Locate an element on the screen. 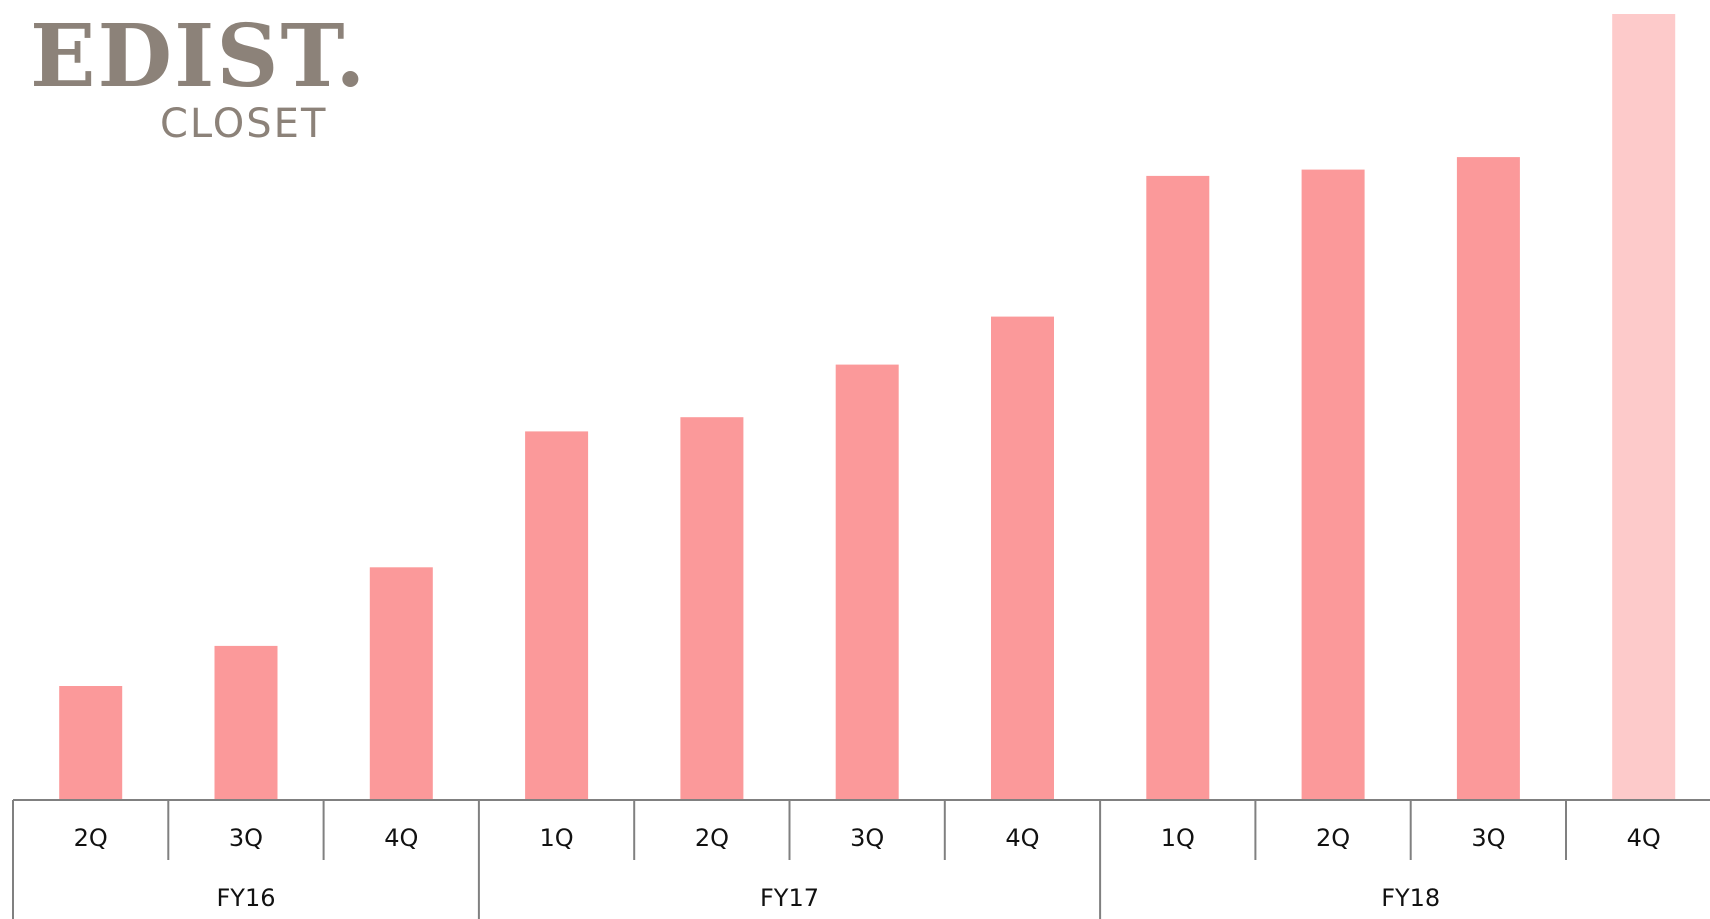  labels-layer: 2Q 3Q 4Q 1Q 2Q 3Q 4Q 1Q 2Q 3Q 4Q FY16 FY17 FY18 is located at coordinates (867, 868).